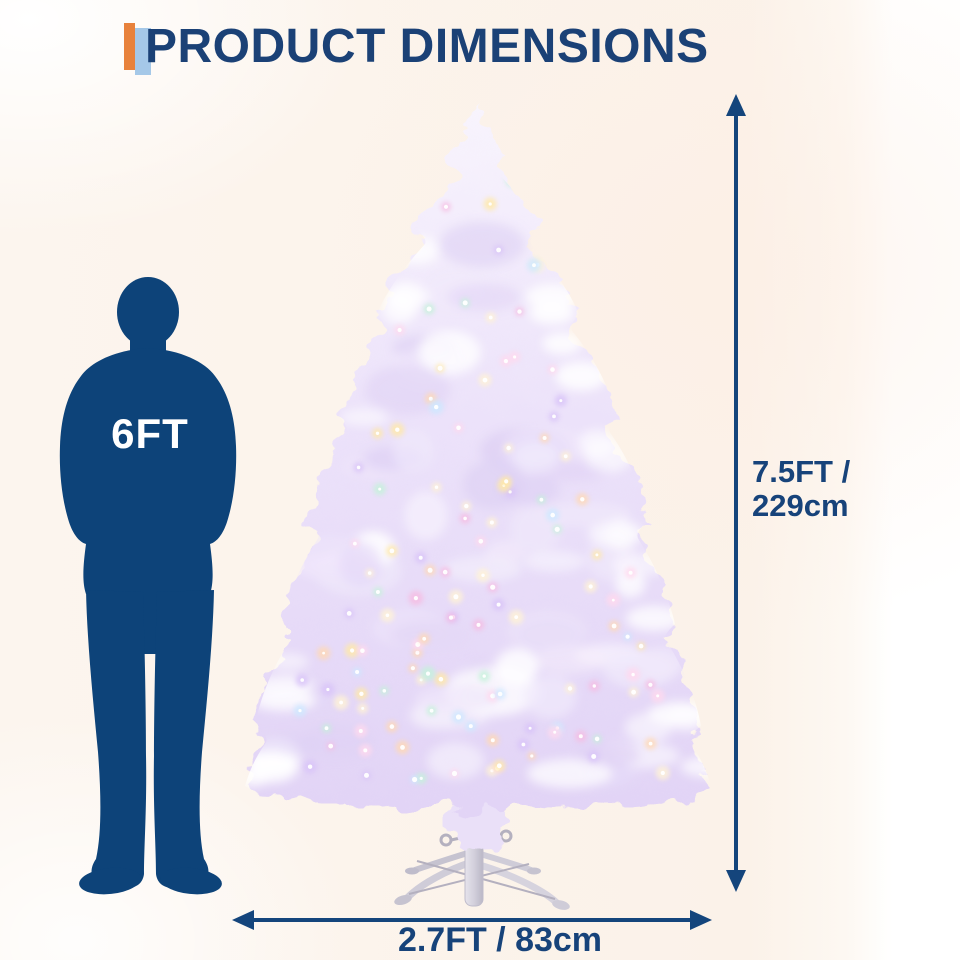 The width and height of the screenshot is (960, 960). I want to click on height-arrow-icon, so click(736, 493).